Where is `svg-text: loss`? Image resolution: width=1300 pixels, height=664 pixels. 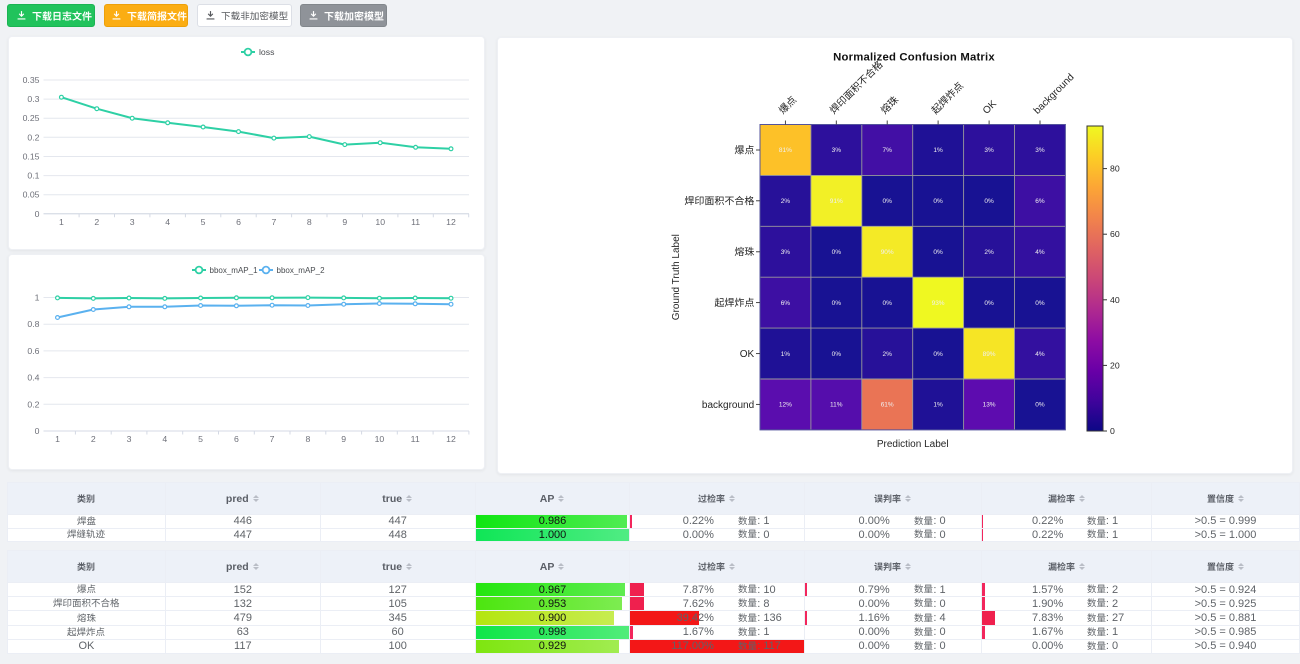 svg-text: loss is located at coordinates (267, 52).